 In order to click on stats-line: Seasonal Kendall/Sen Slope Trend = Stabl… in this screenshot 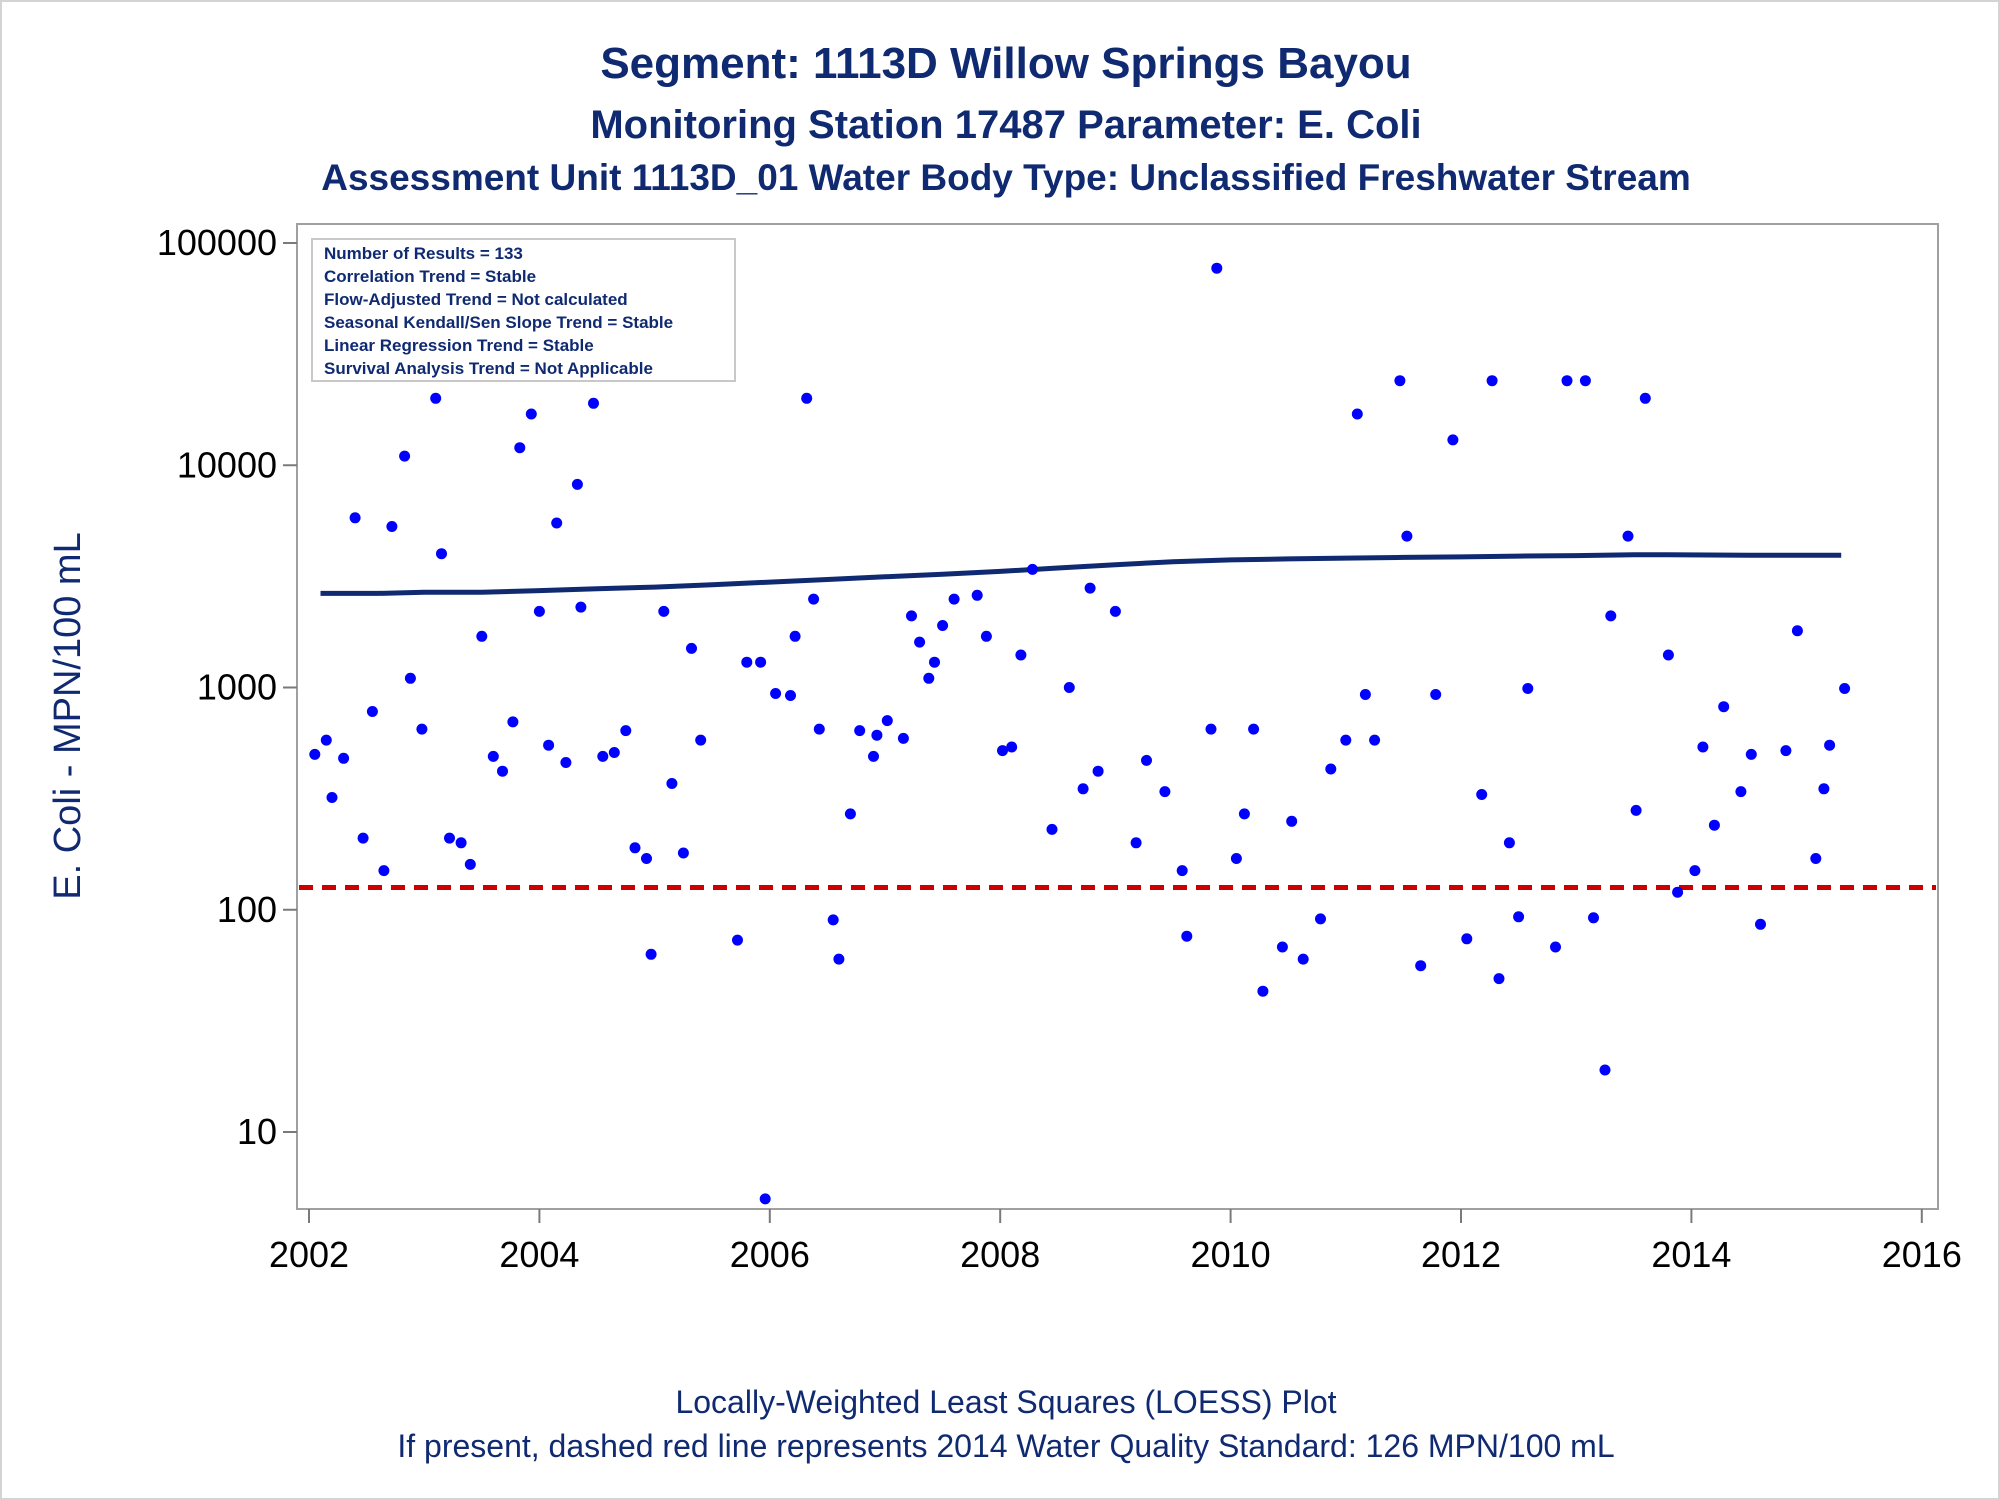, I will do `click(498, 322)`.